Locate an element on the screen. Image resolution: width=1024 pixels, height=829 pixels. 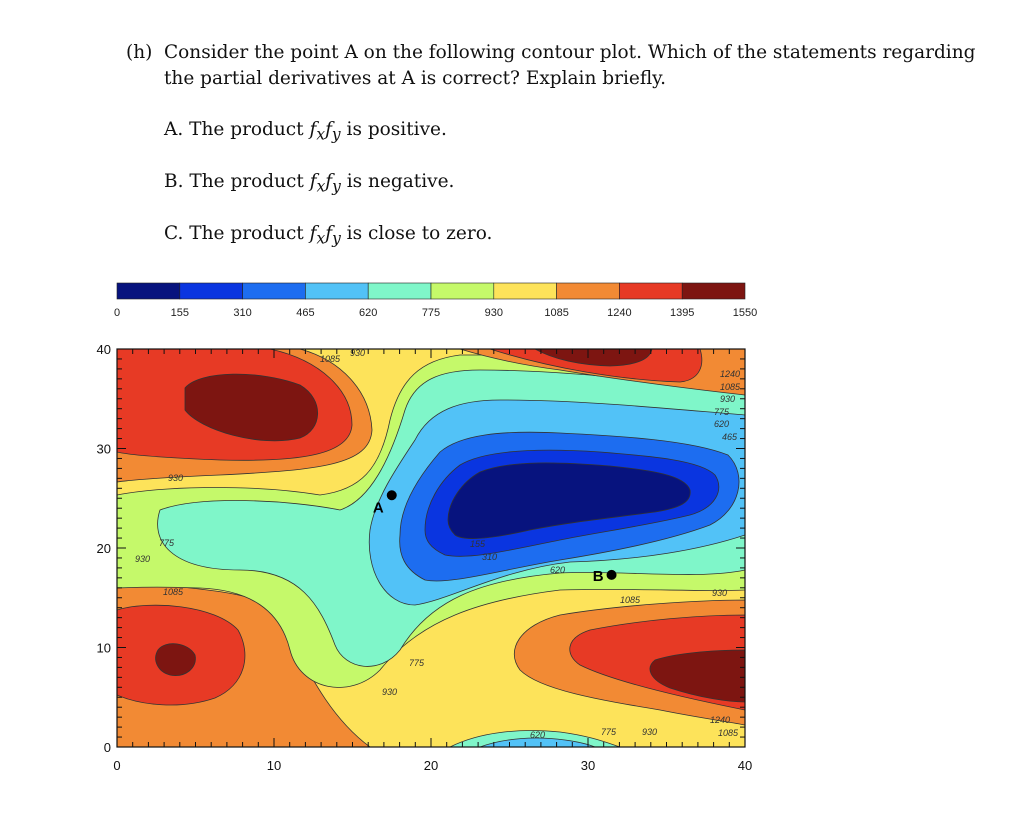
option-a-text-before: The product is located at coordinates (246, 129).